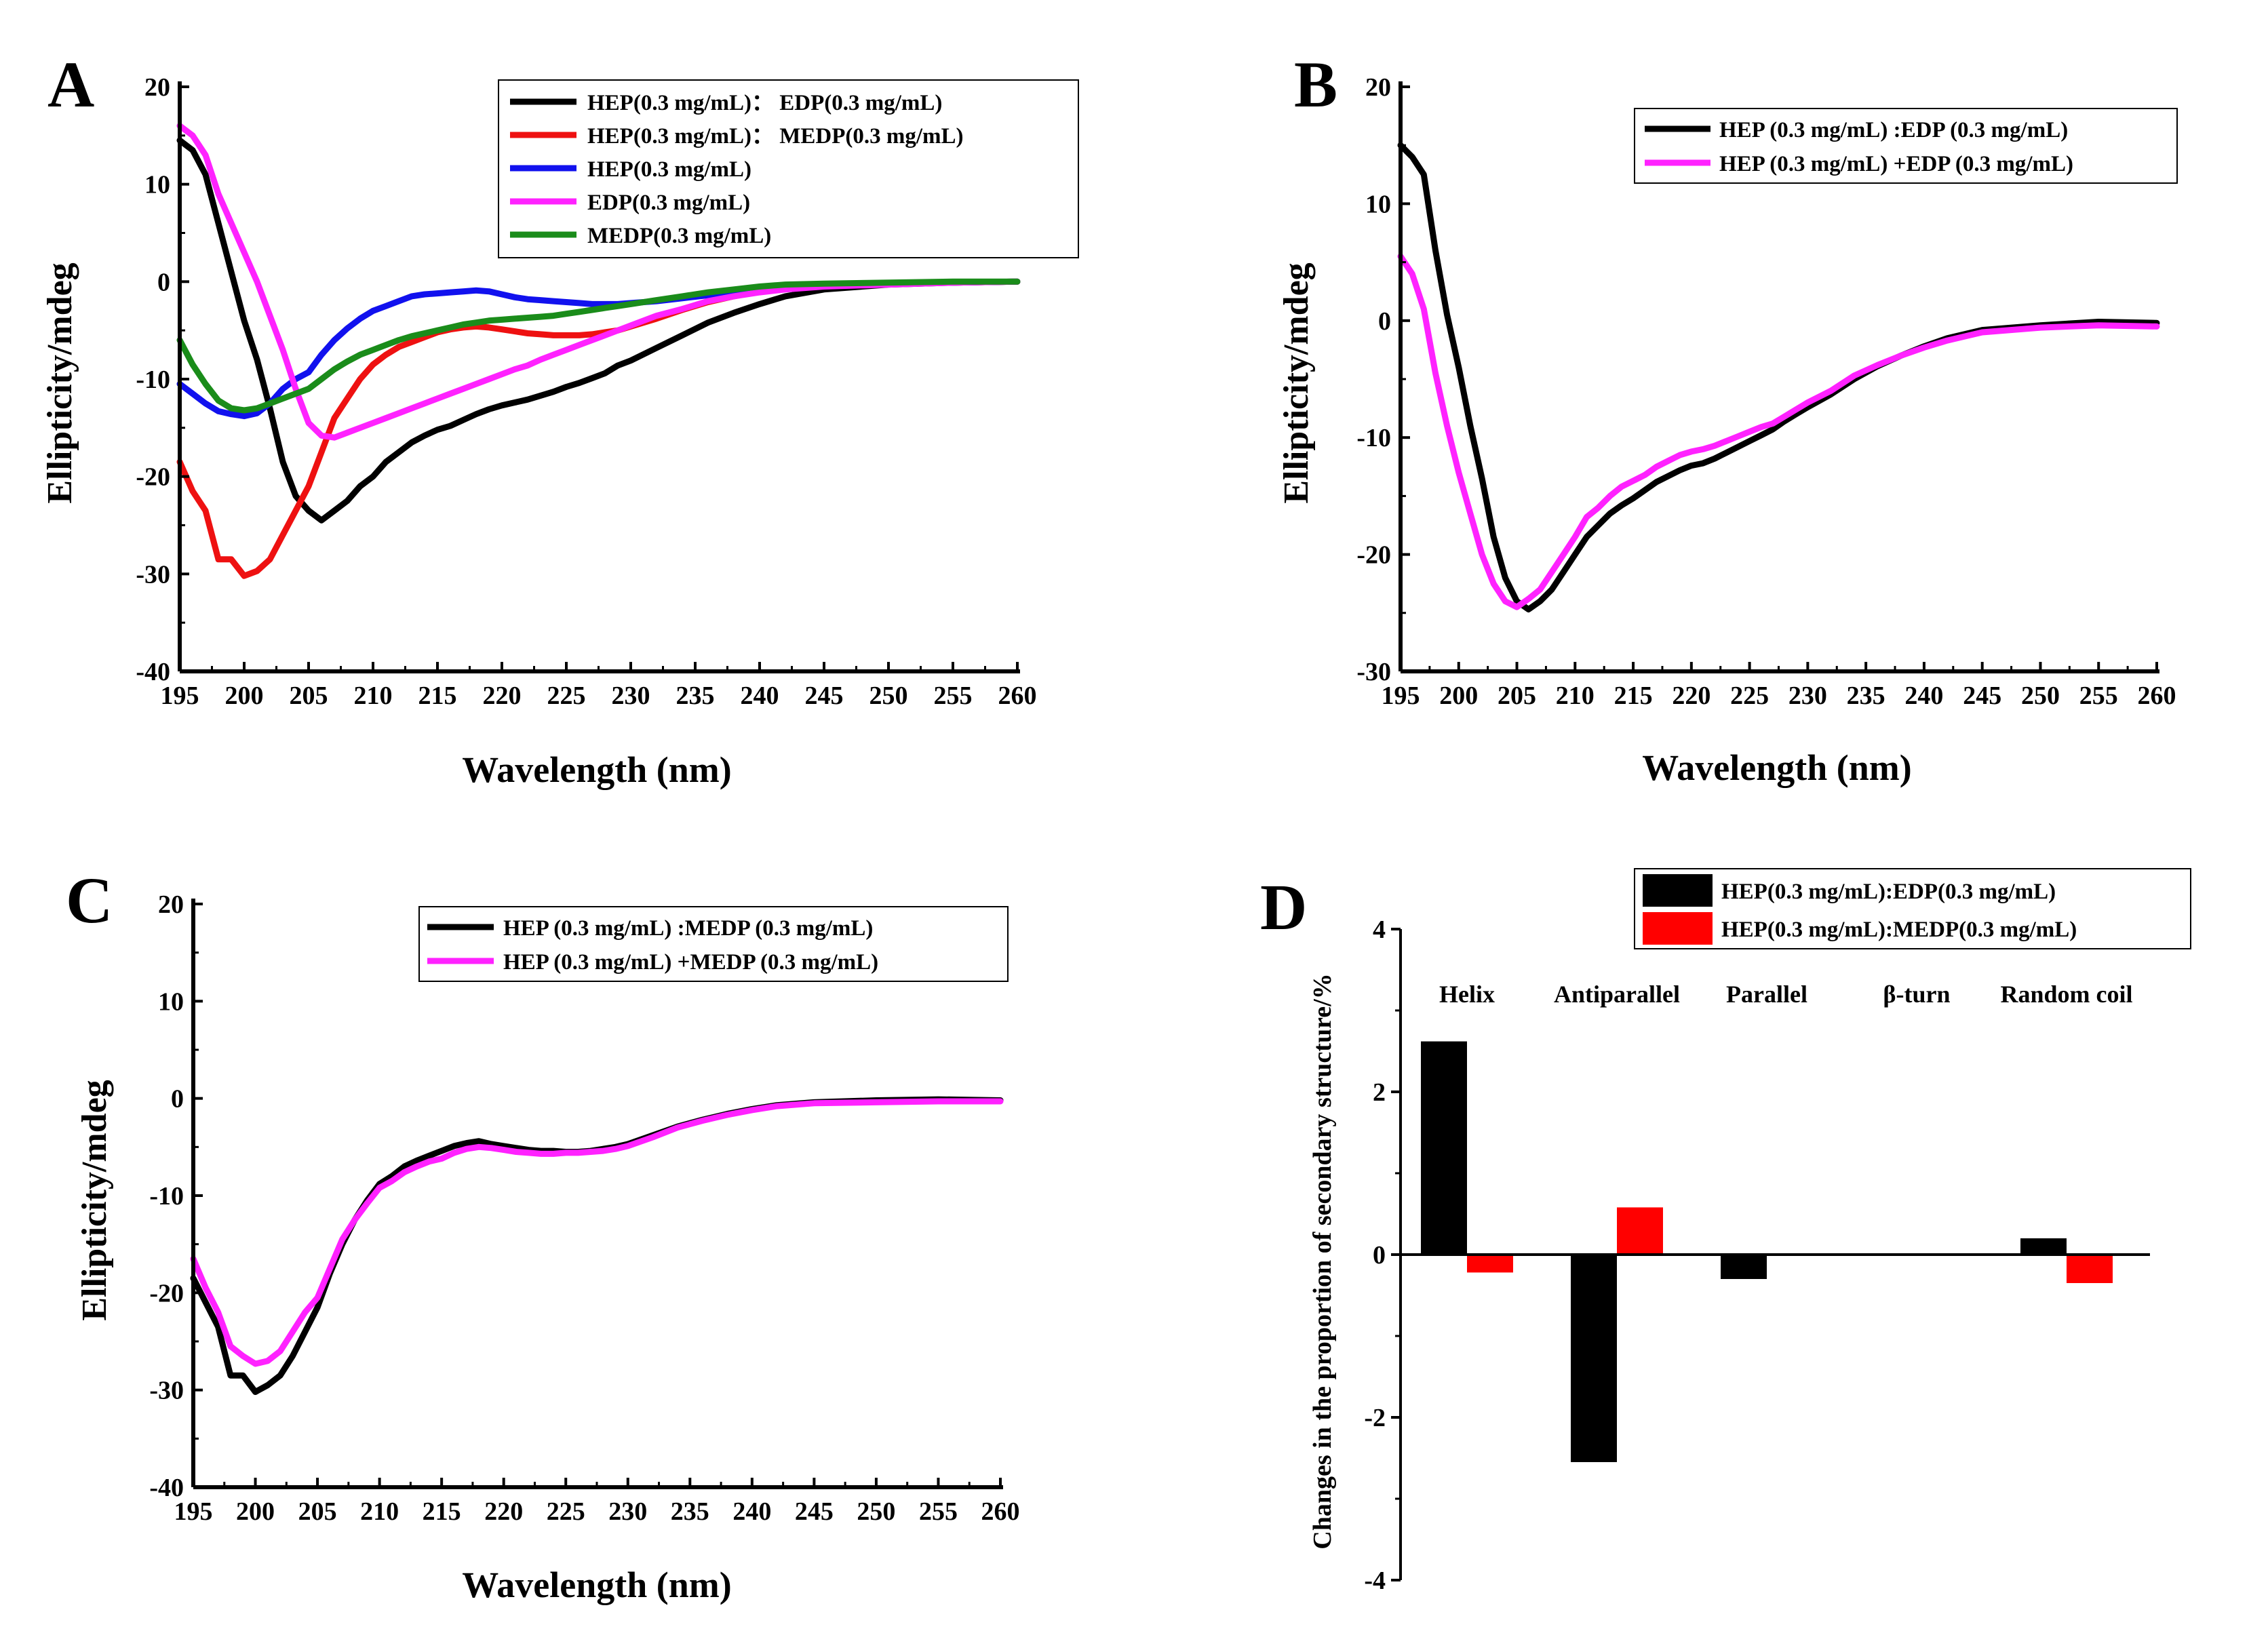 This screenshot has width=2249, height=1652. Describe the element at coordinates (153, 574) in the screenshot. I see `panel-a-y-tick-label: -30` at that location.